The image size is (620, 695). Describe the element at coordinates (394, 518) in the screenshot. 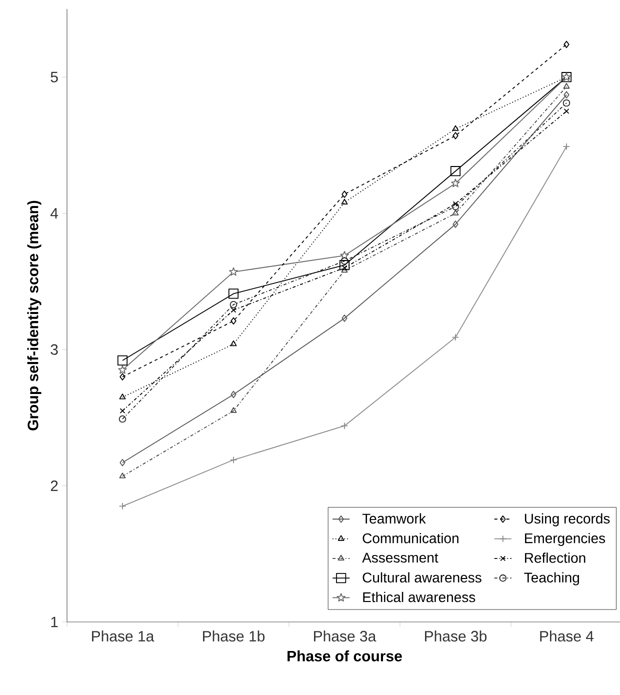

I see `legend-label: Teamwork` at that location.